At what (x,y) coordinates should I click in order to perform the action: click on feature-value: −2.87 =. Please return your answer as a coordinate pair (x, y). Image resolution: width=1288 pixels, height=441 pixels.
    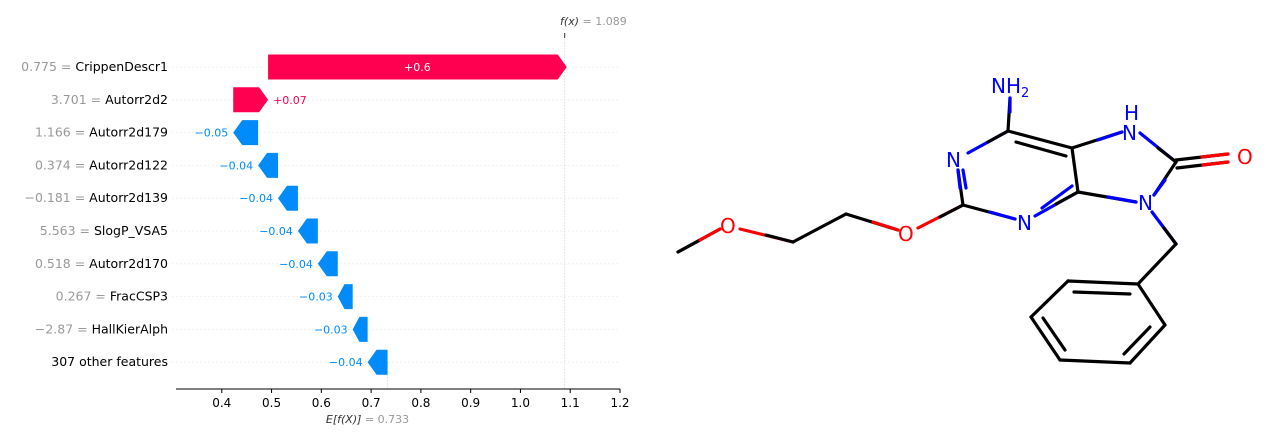
    Looking at the image, I should click on (63, 328).